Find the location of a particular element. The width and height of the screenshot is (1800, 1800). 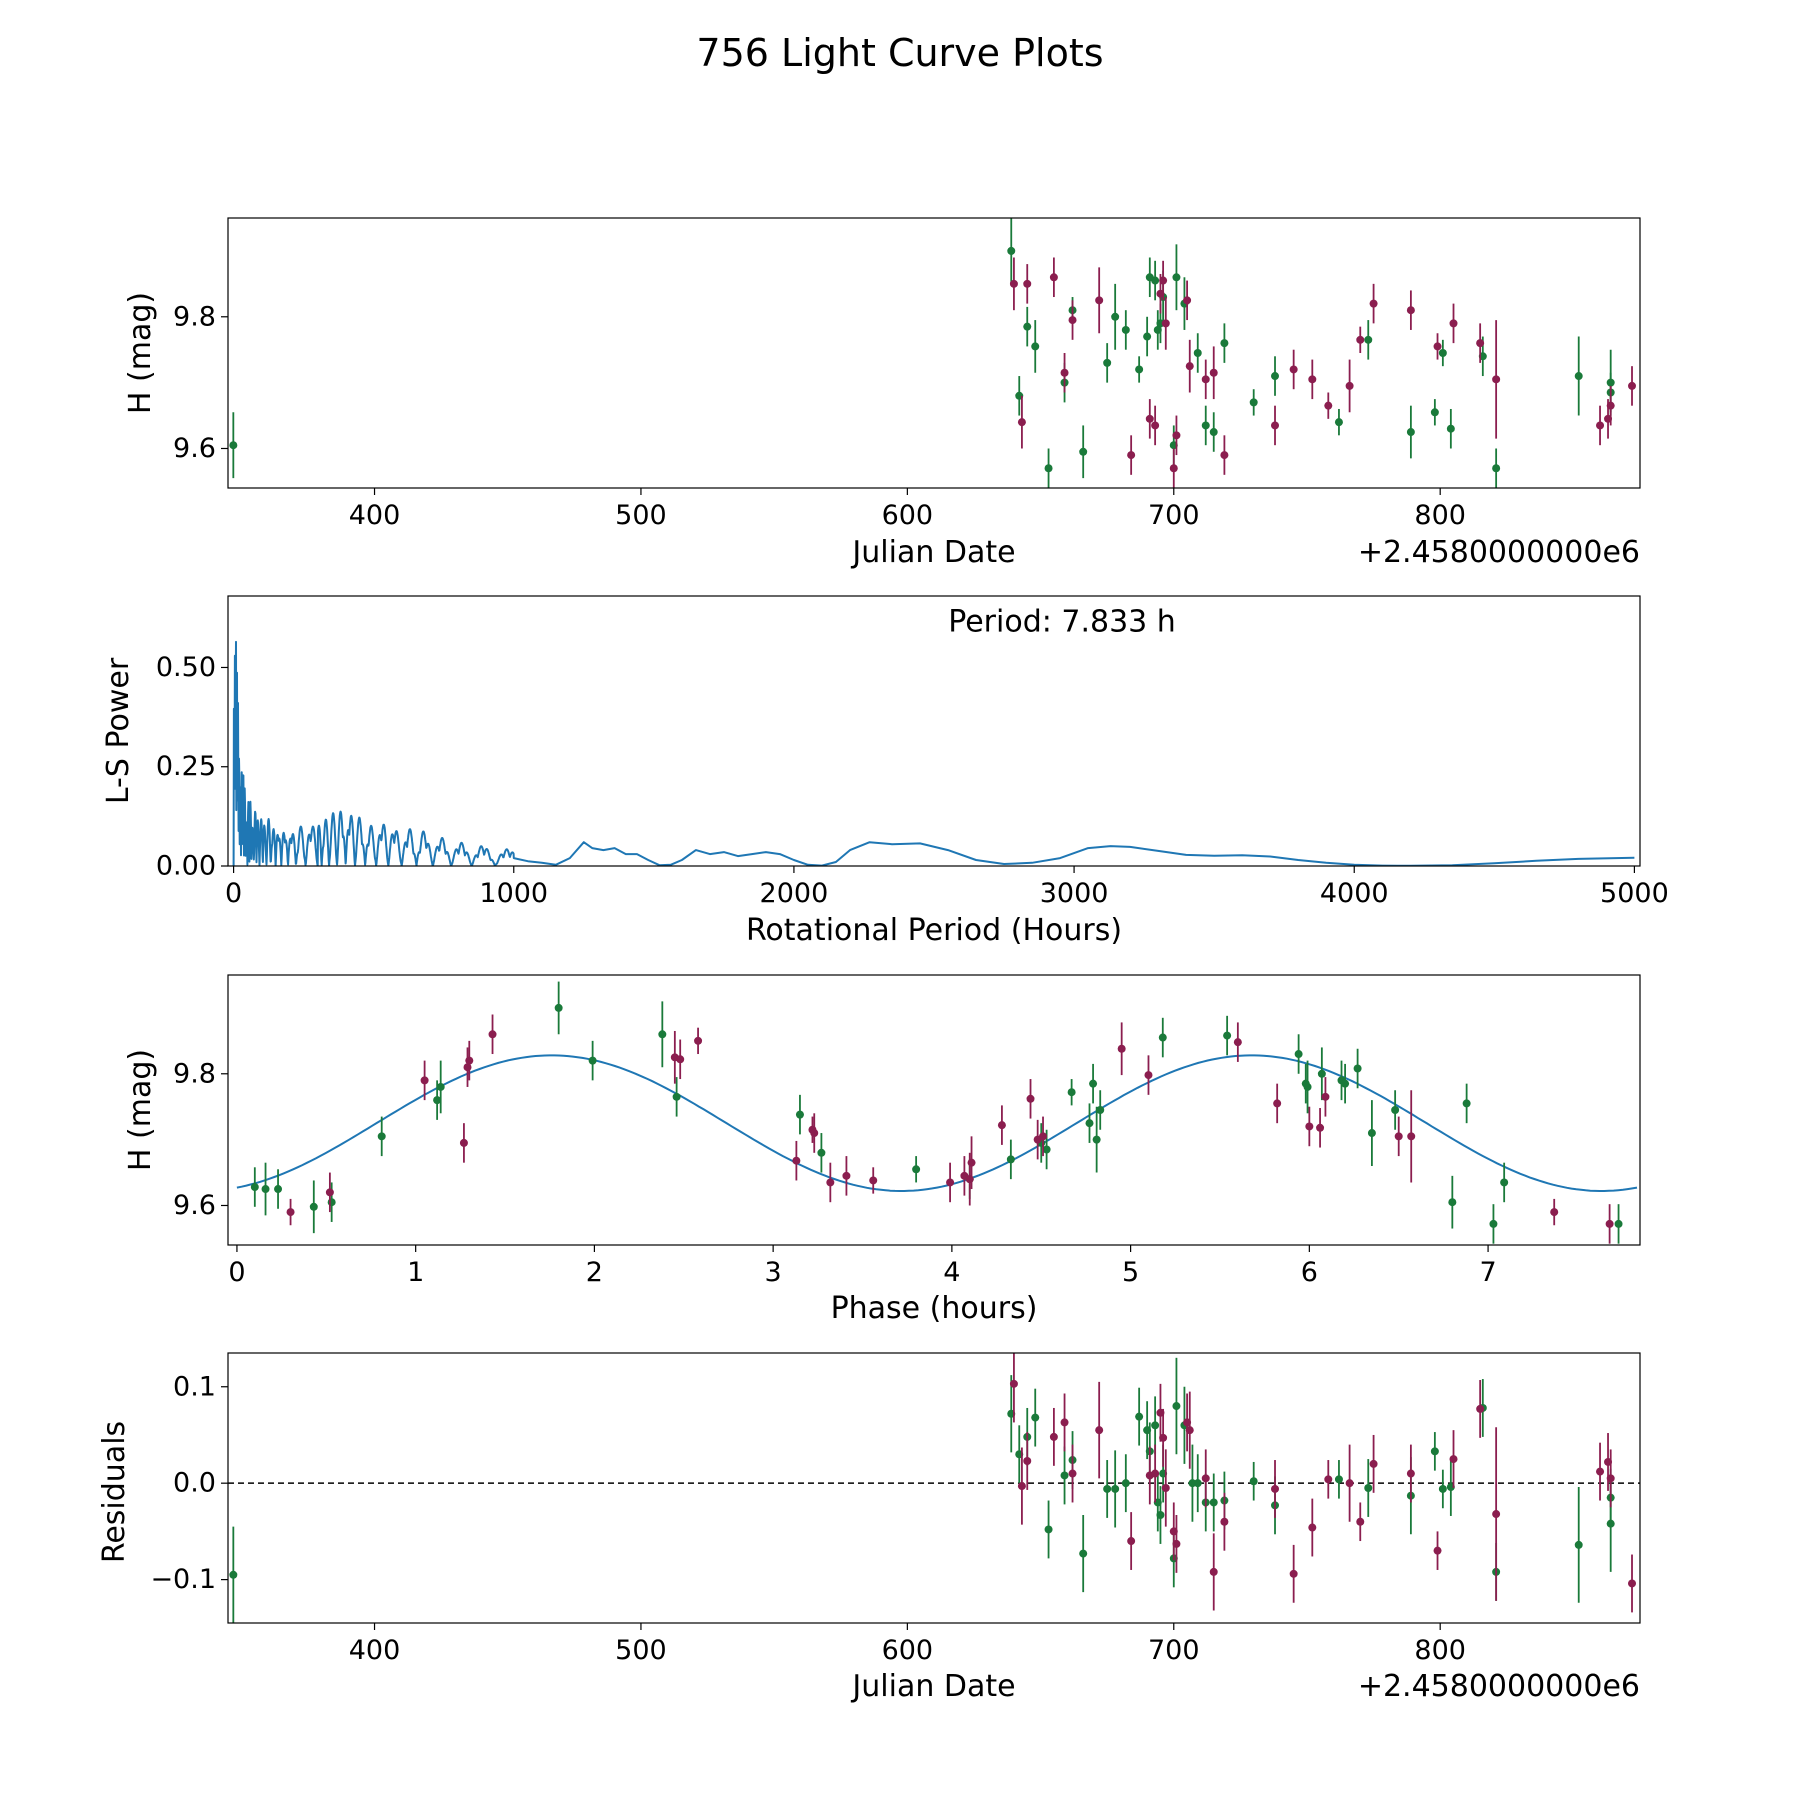

phased-xtick-label: 4 is located at coordinates (951, 1272).